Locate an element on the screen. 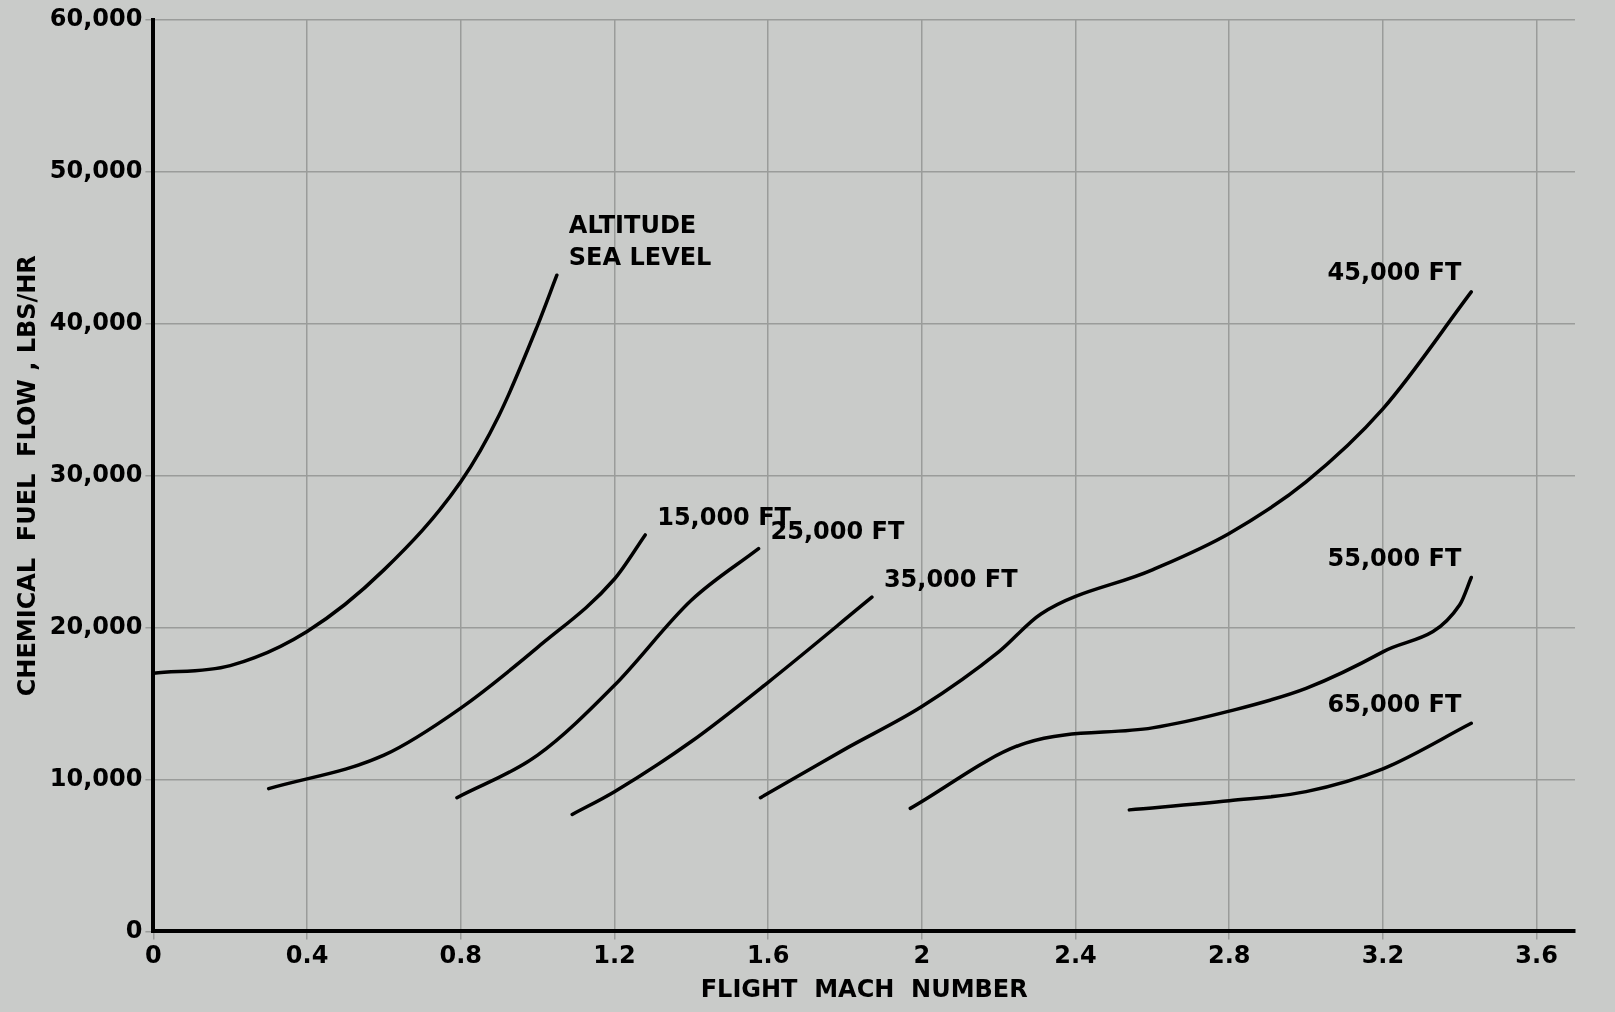 Image resolution: width=1615 pixels, height=1012 pixels. y-tick-label: 60,000 is located at coordinates (96, 18).